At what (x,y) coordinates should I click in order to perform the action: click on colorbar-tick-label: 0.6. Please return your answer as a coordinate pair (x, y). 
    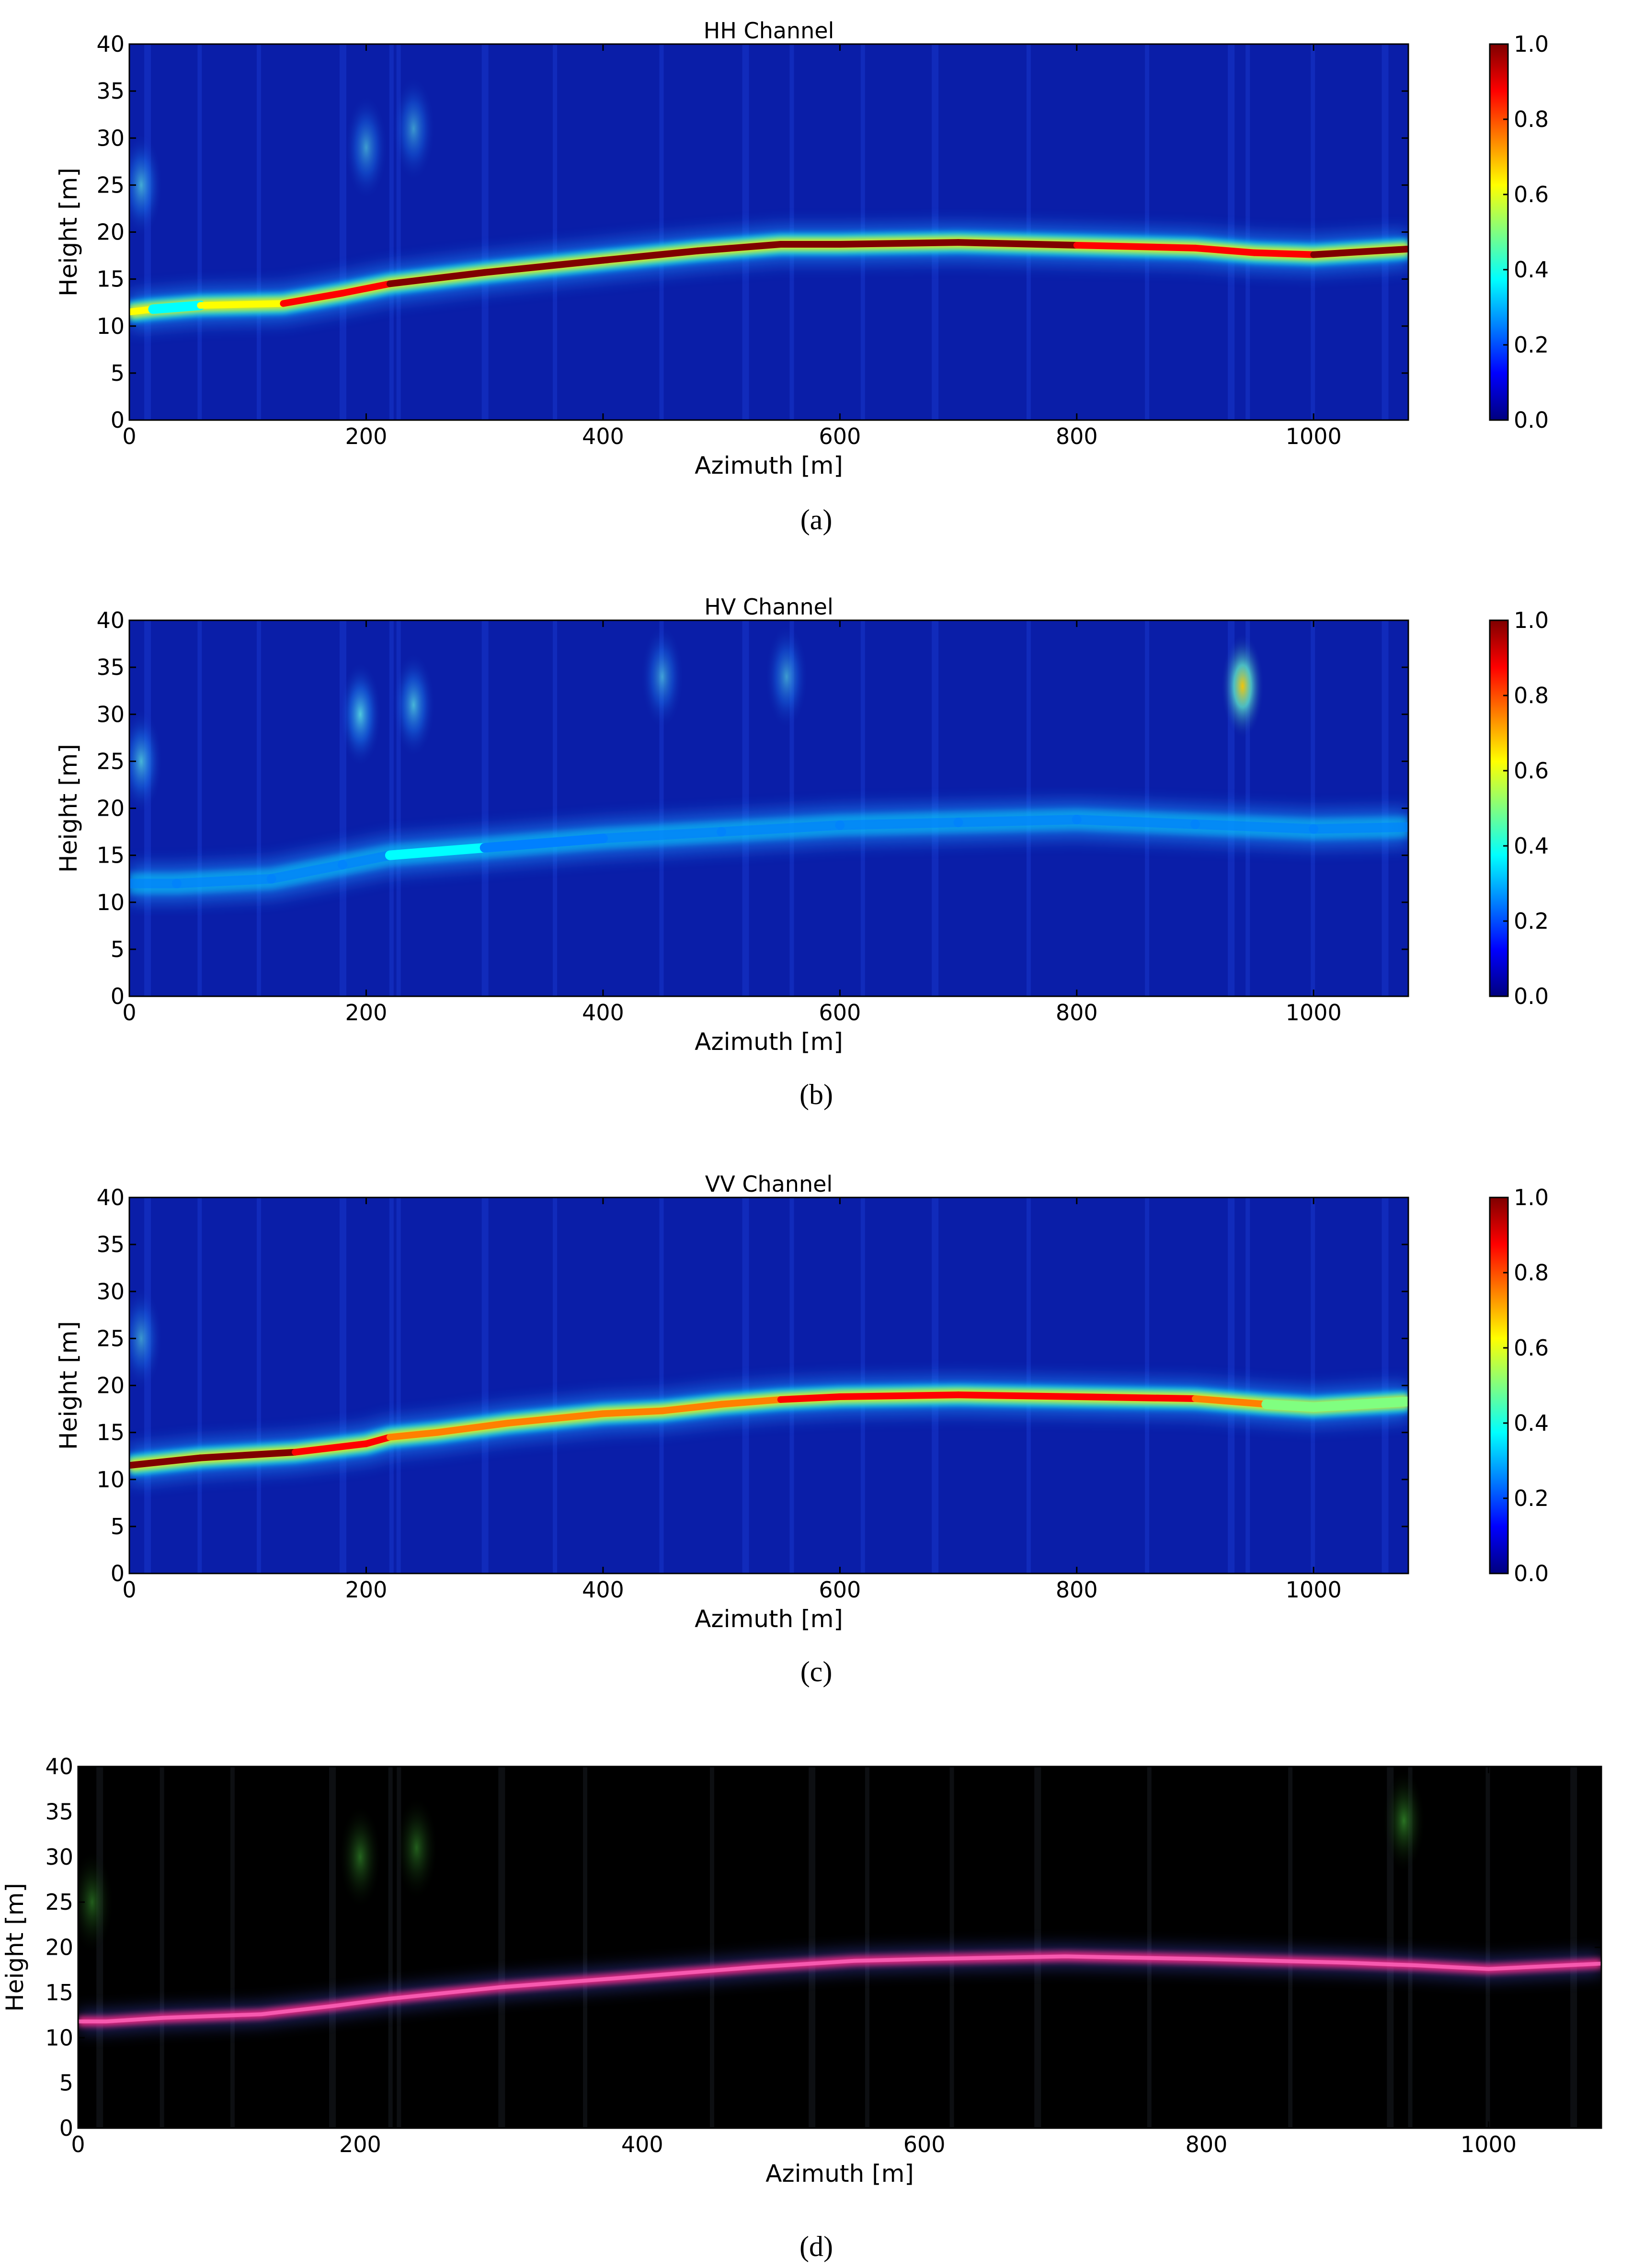
    Looking at the image, I should click on (1531, 771).